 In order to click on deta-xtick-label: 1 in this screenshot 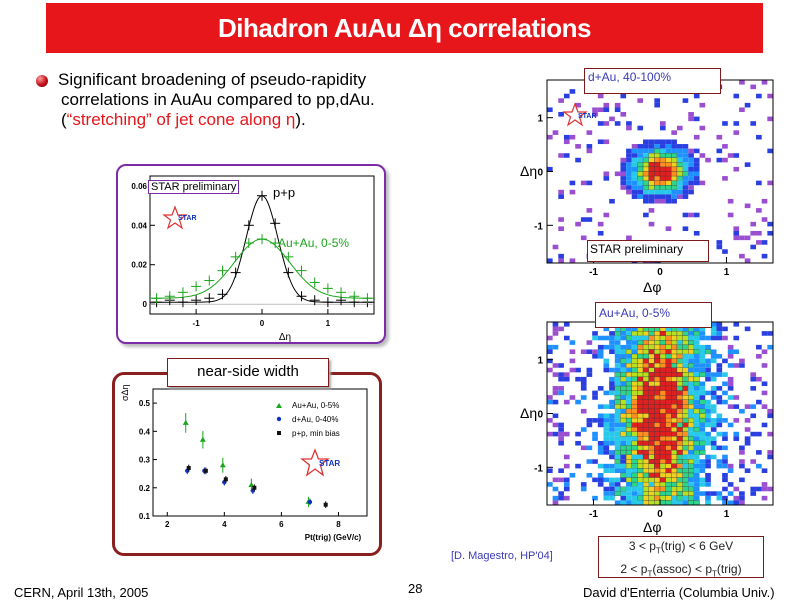, I will do `click(328, 323)`.